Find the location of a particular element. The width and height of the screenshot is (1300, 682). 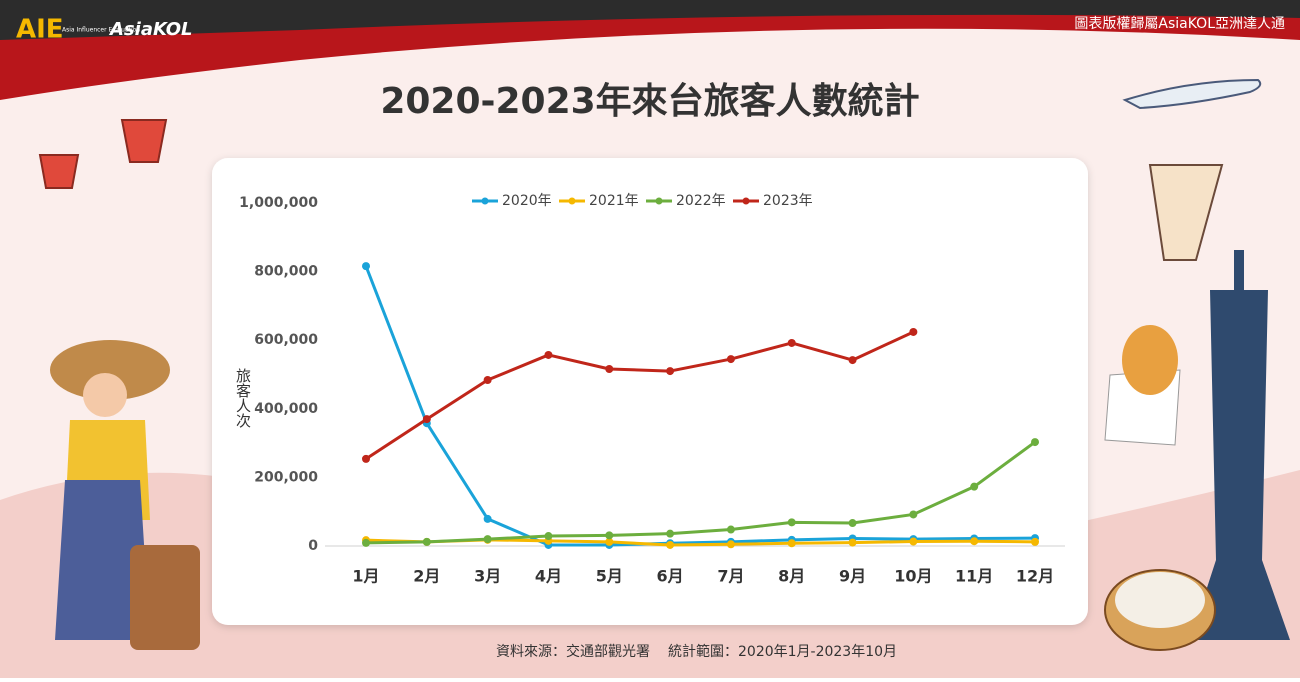

dumplings is located at coordinates (1160, 610).